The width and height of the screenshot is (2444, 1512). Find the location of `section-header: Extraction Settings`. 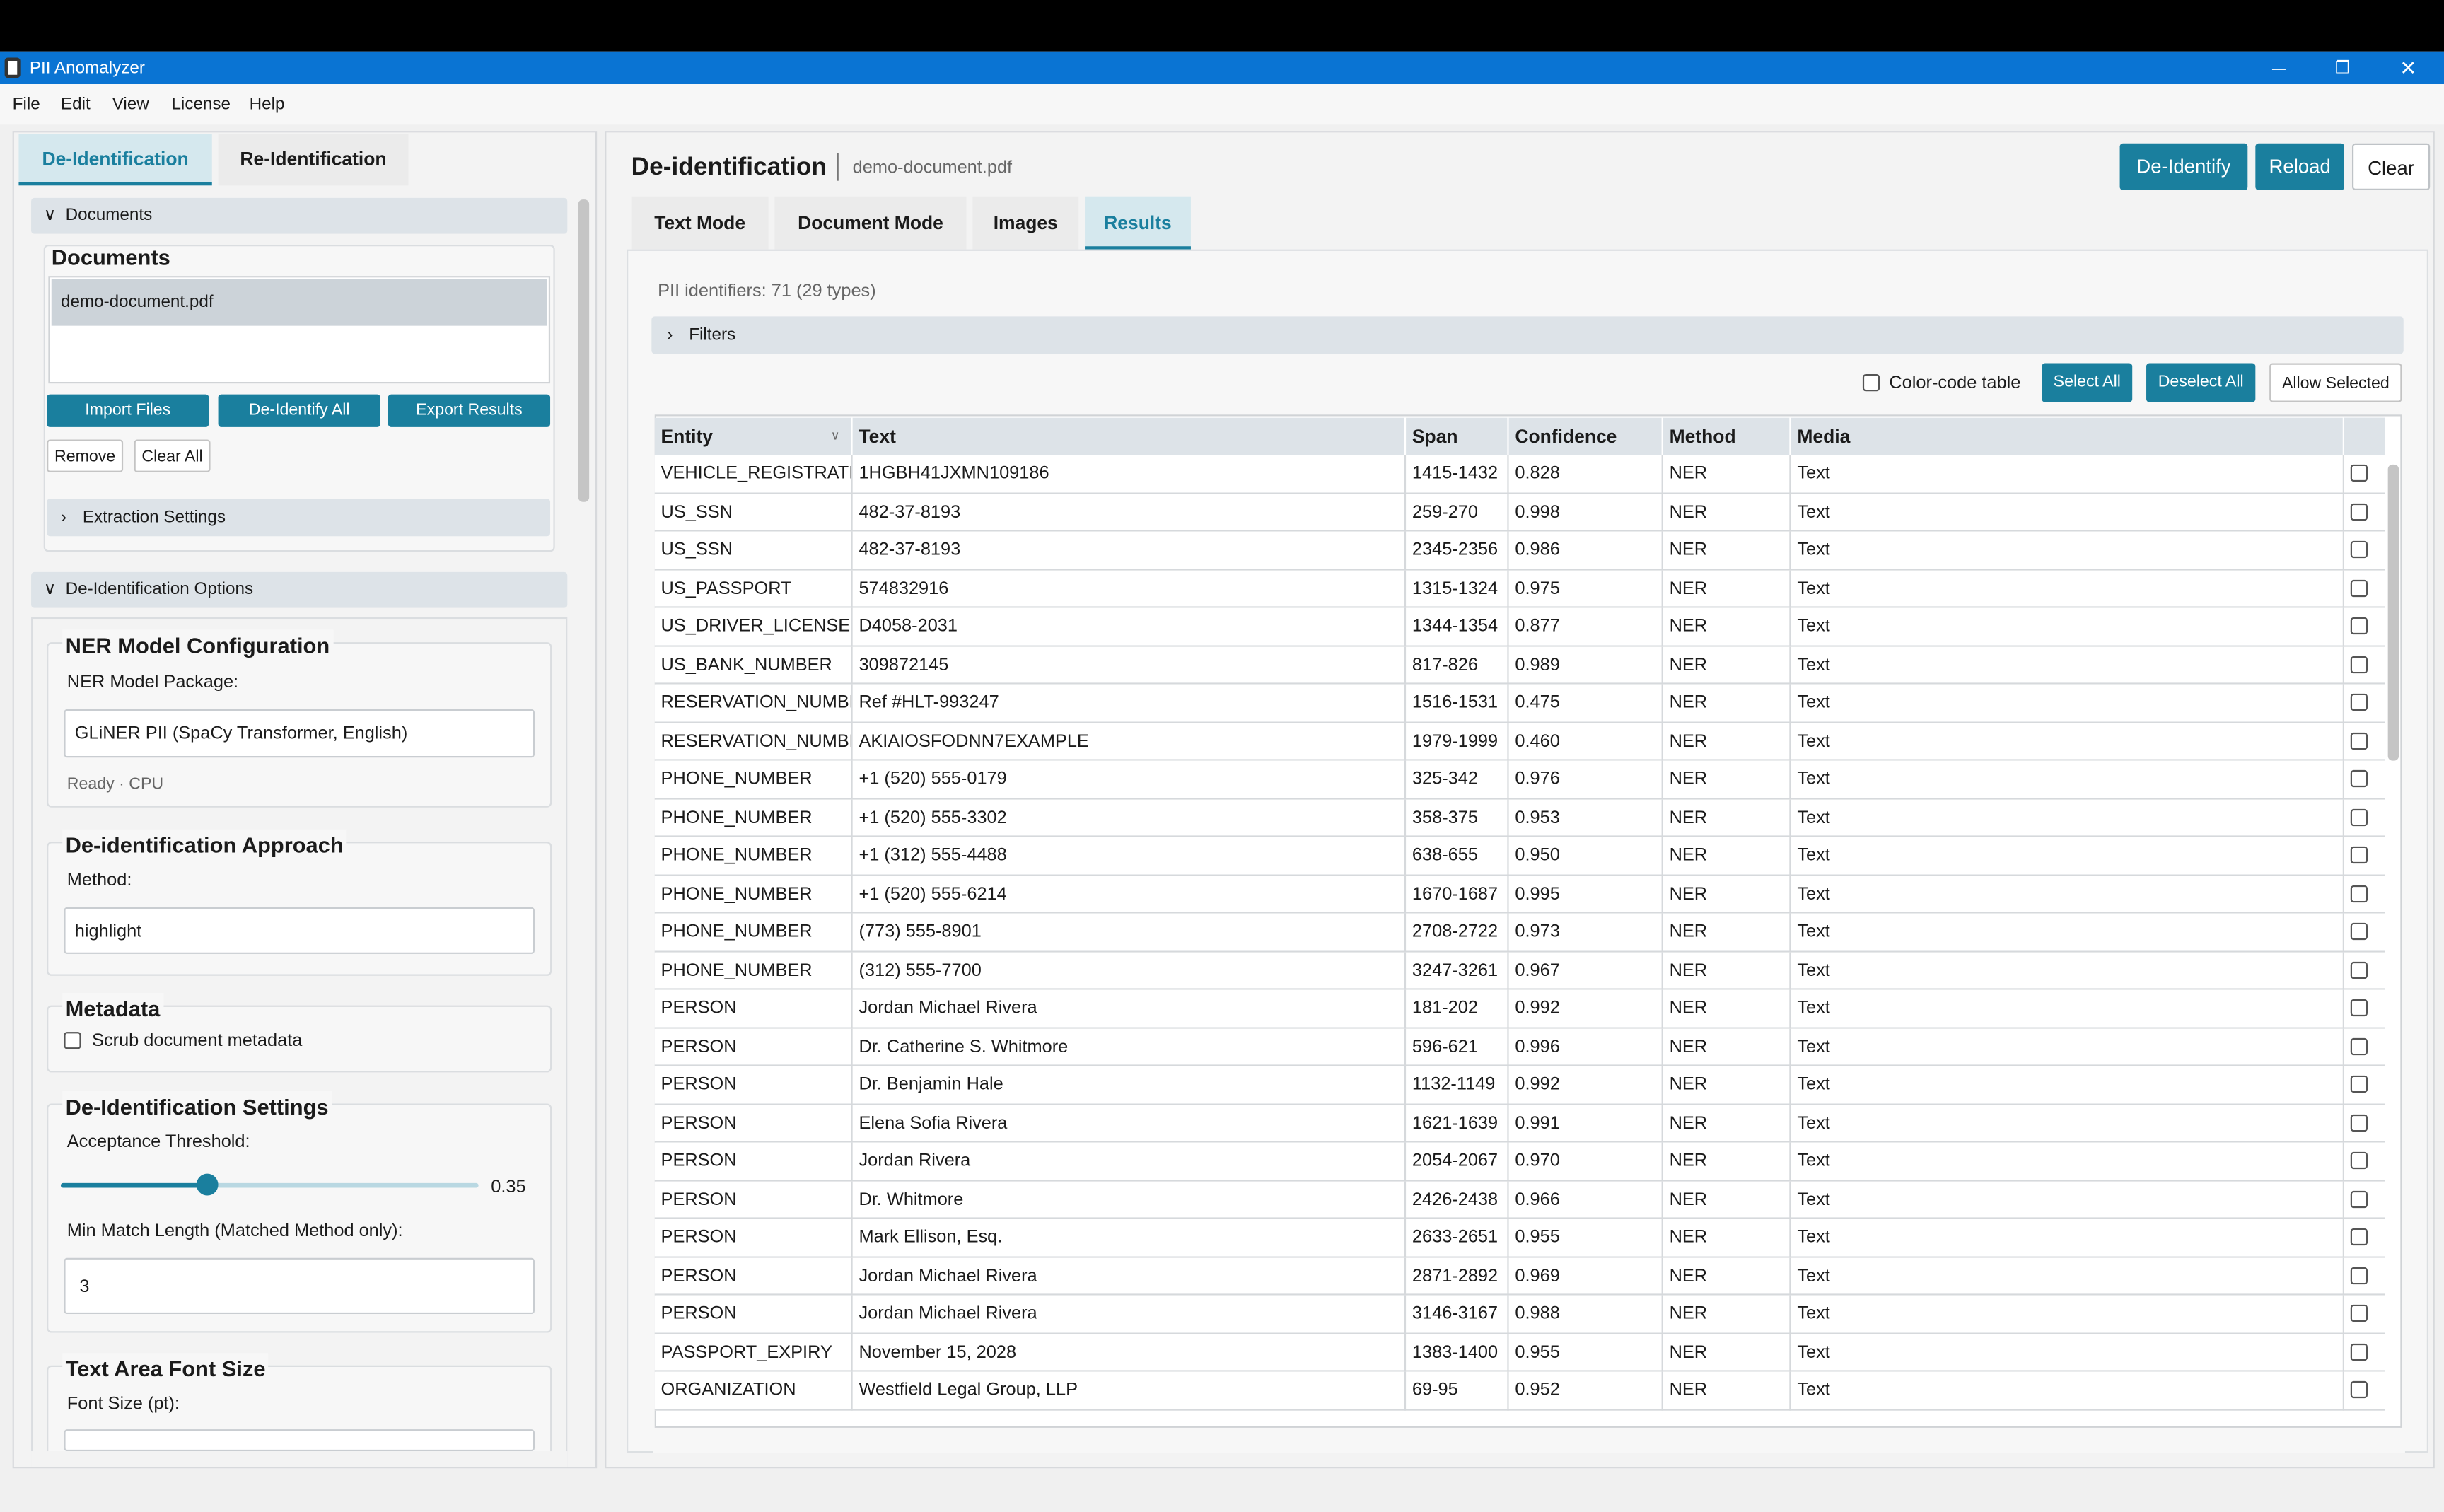

section-header: Extraction Settings is located at coordinates (299, 518).